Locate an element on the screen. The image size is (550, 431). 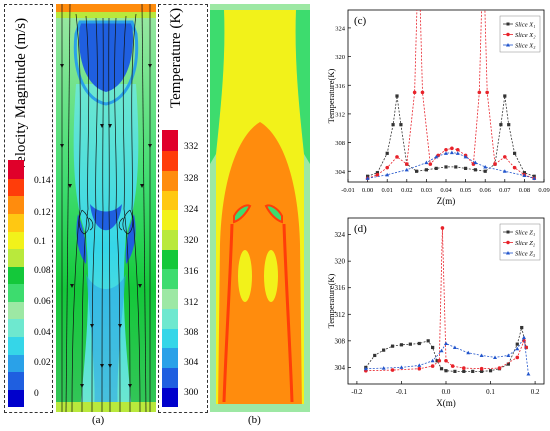
panel-tag: (d) is located at coordinates (360, 229).